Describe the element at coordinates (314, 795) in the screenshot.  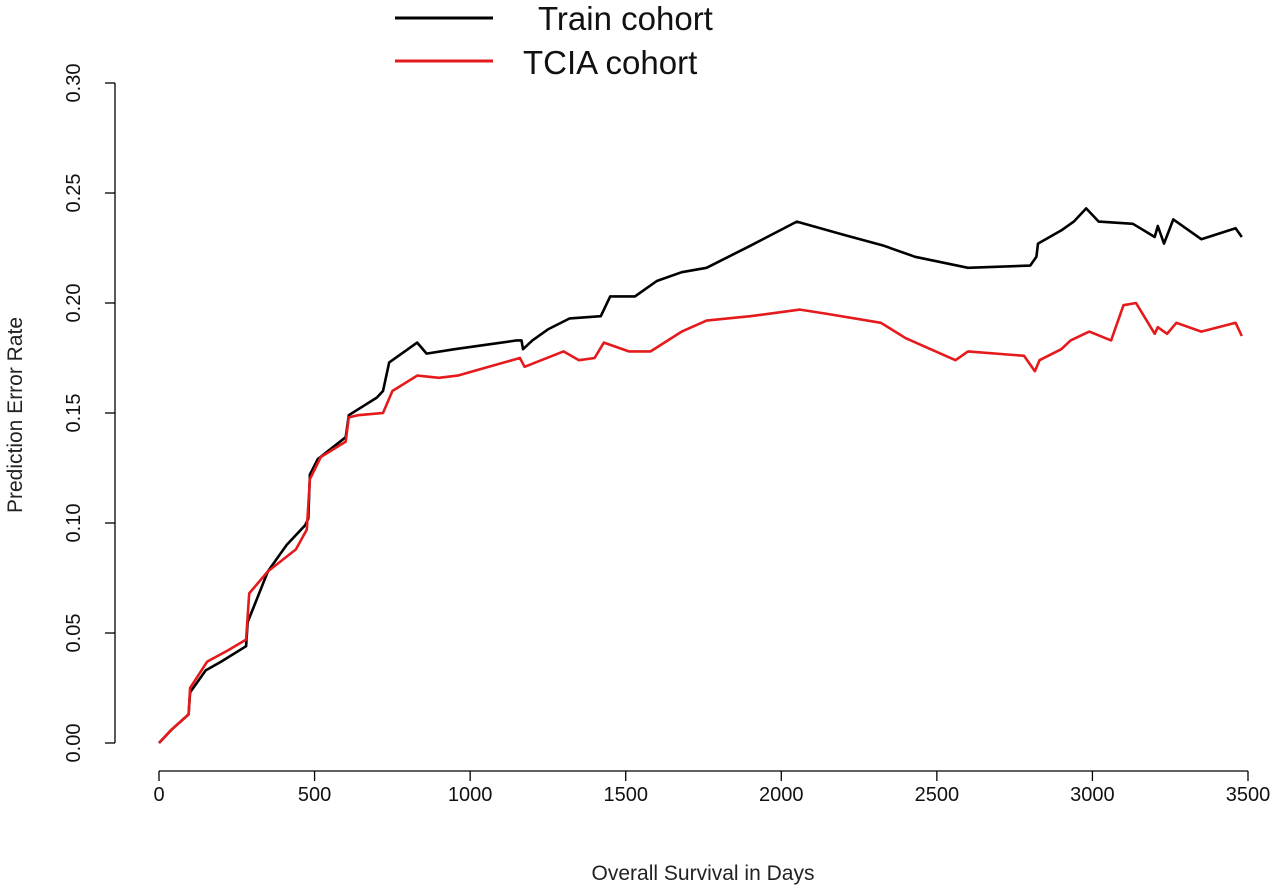
I see `x-tick-label: 500` at that location.